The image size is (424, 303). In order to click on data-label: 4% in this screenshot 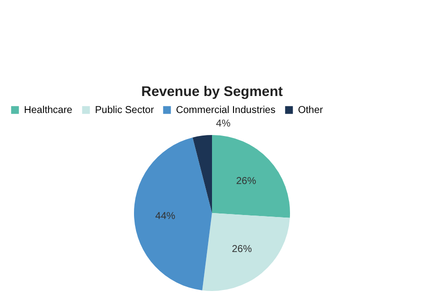, I will do `click(223, 124)`.